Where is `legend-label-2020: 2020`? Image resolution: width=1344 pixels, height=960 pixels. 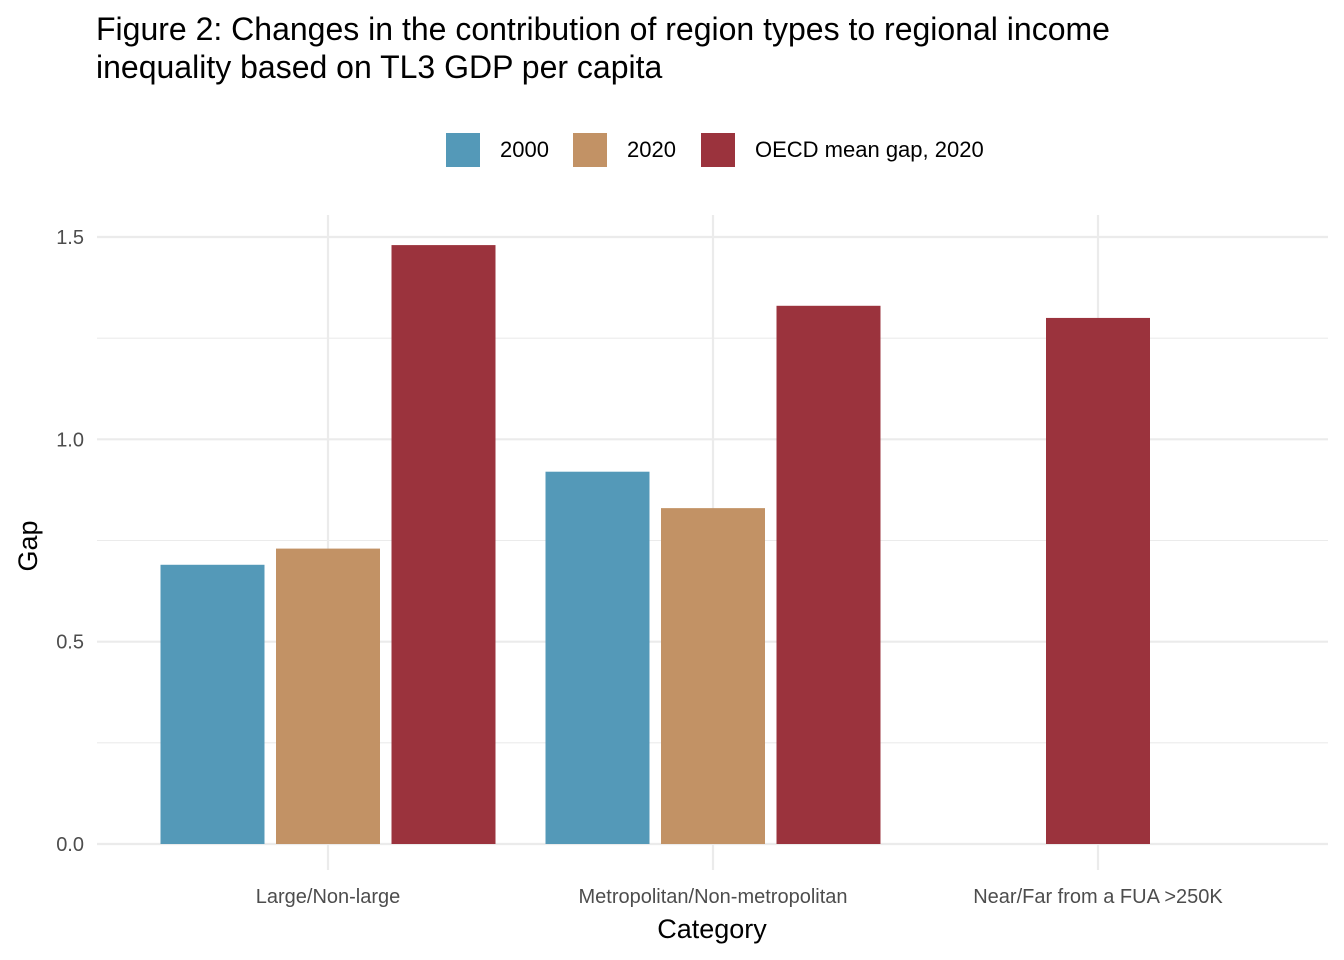
legend-label-2020: 2020 is located at coordinates (651, 149).